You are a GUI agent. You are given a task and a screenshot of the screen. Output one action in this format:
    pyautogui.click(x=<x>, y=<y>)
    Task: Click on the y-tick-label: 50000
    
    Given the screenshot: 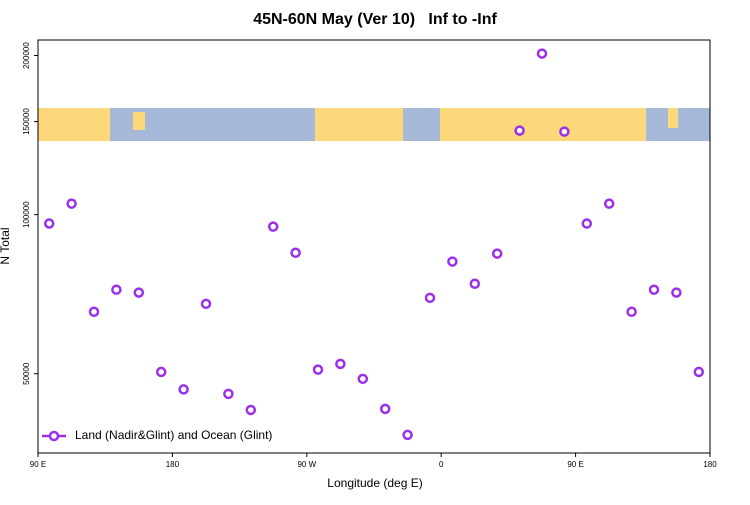 What is the action you would take?
    pyautogui.click(x=26, y=373)
    